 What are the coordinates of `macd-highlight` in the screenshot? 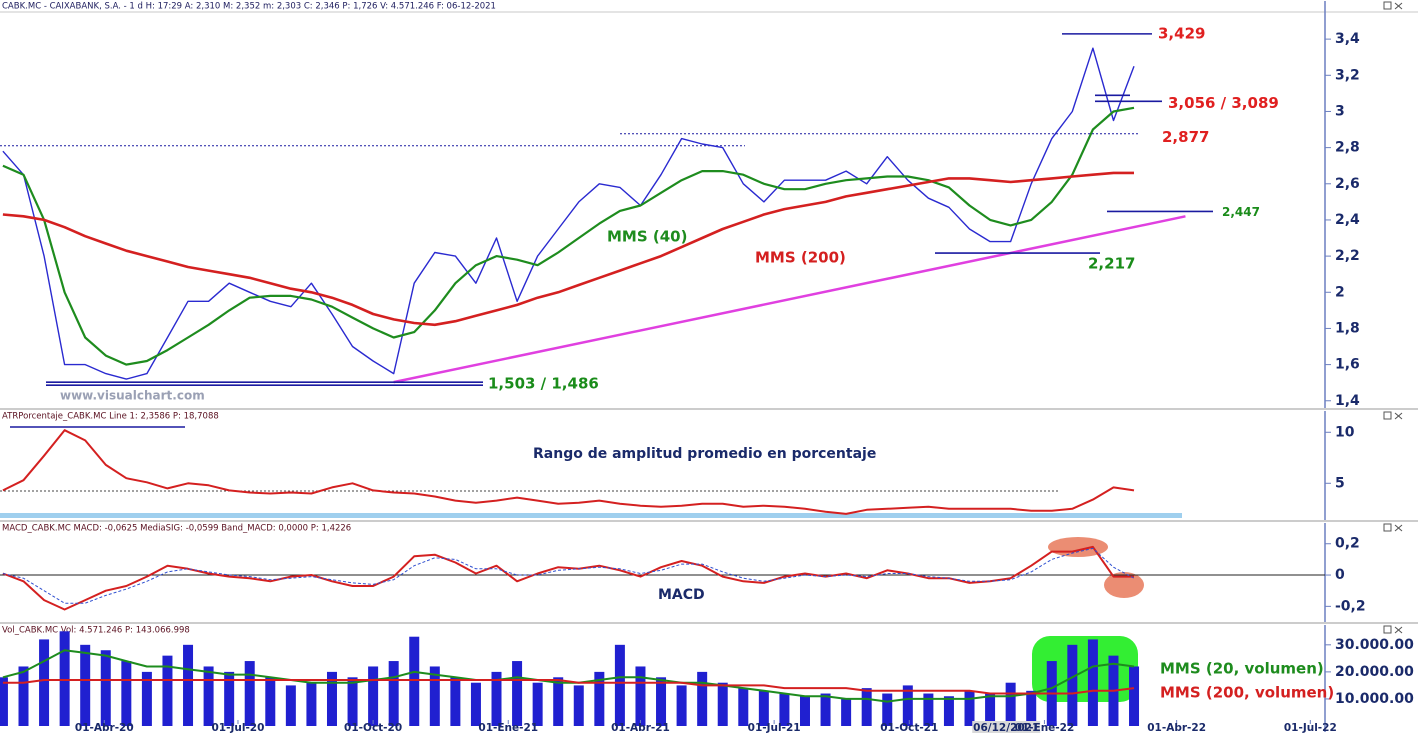 It's located at (1124, 585).